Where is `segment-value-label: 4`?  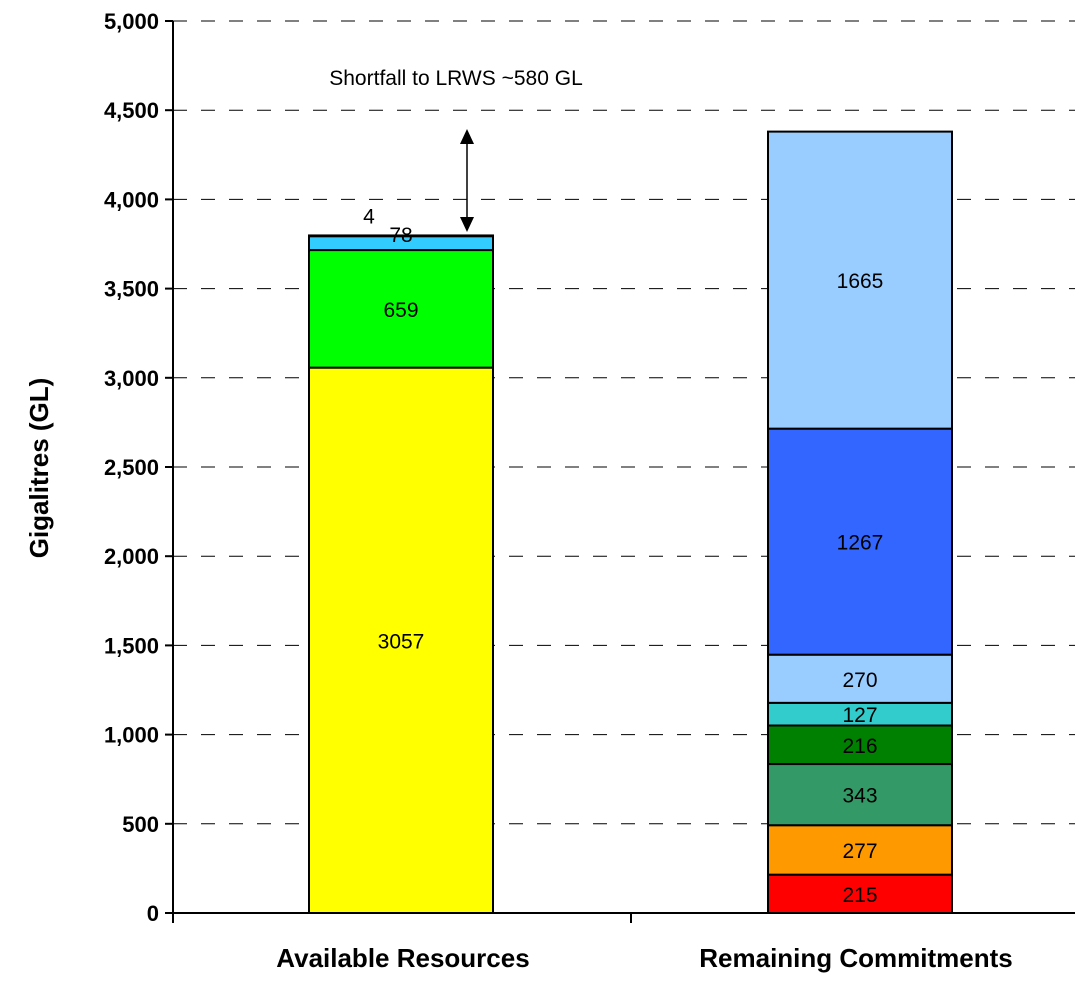
segment-value-label: 4 is located at coordinates (369, 216).